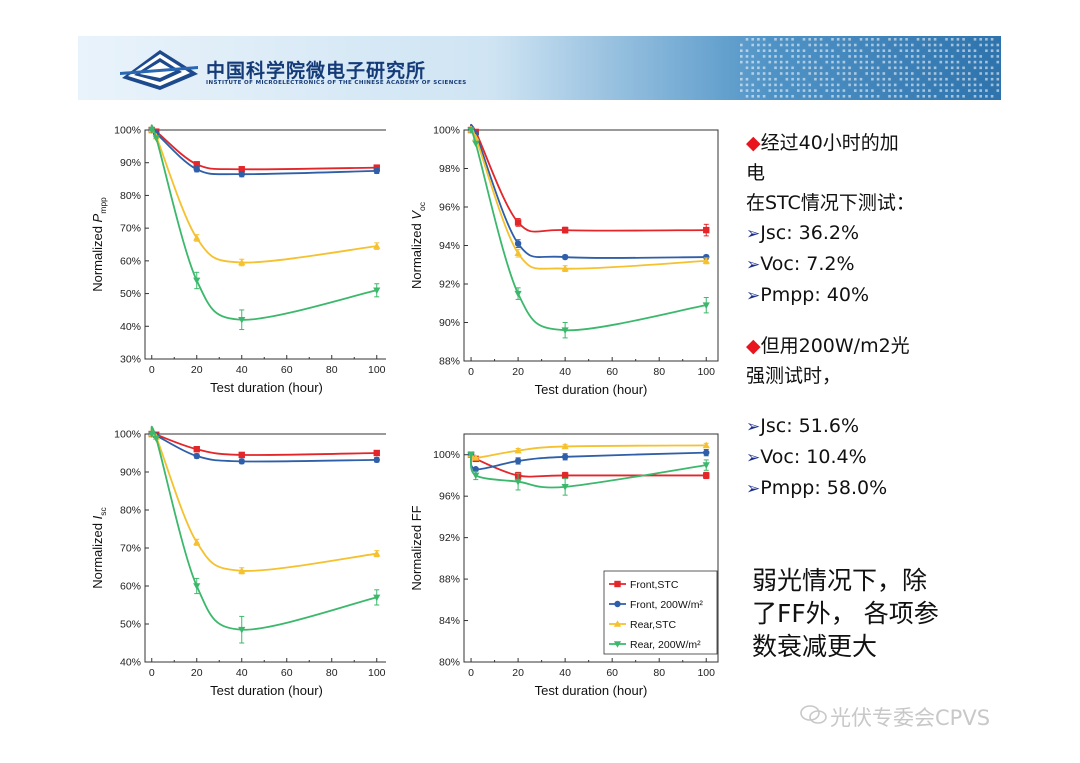 This screenshot has height=763, width=1080. What do you see at coordinates (130, 196) in the screenshot?
I see `y-tick-label: 80%` at bounding box center [130, 196].